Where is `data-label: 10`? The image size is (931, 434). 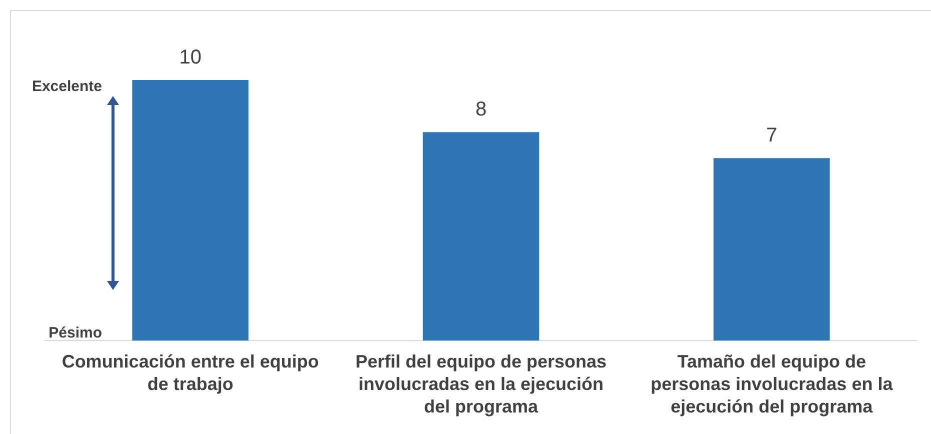
data-label: 10 is located at coordinates (190, 57).